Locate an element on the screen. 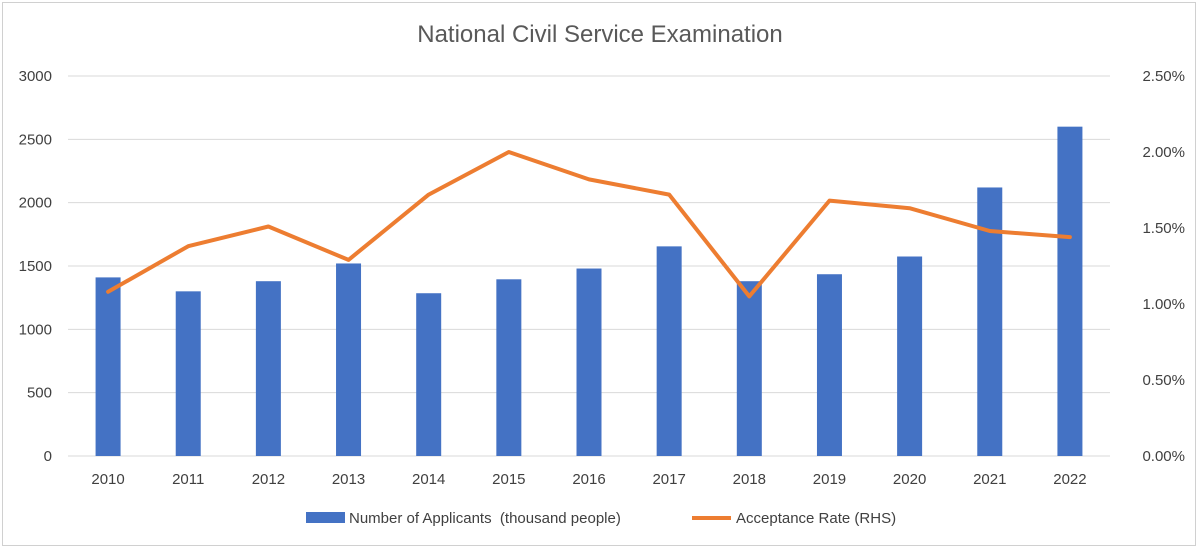 This screenshot has width=1200, height=550. legend-label-applicants: Number of Applicants (thousand people) is located at coordinates (485, 518).